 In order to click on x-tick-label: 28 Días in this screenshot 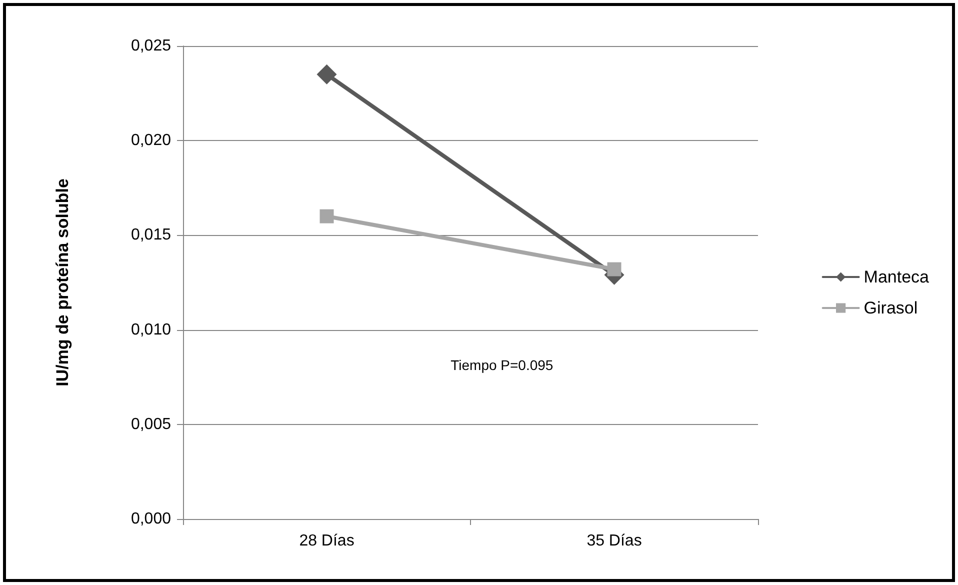, I will do `click(326, 541)`.